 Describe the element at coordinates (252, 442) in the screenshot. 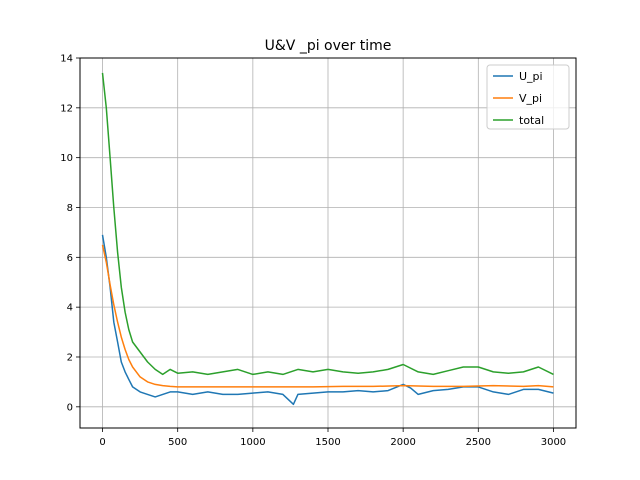

I see `x-tick-label: 1000` at that location.